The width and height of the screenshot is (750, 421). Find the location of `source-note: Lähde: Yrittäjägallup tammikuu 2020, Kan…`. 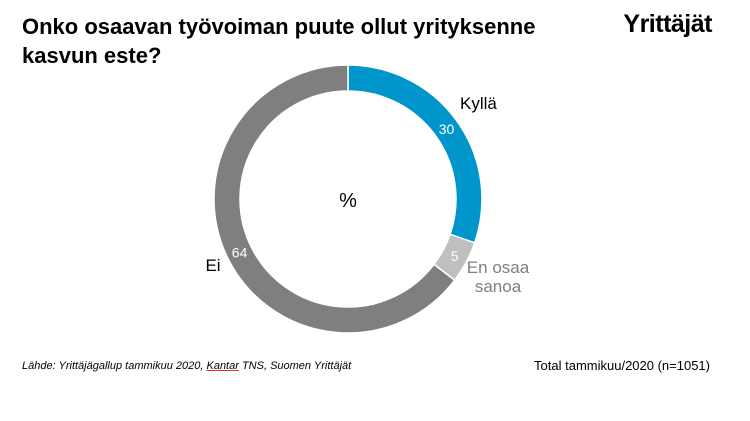

source-note: Lähde: Yrittäjägallup tammikuu 2020, Kan… is located at coordinates (186, 366).